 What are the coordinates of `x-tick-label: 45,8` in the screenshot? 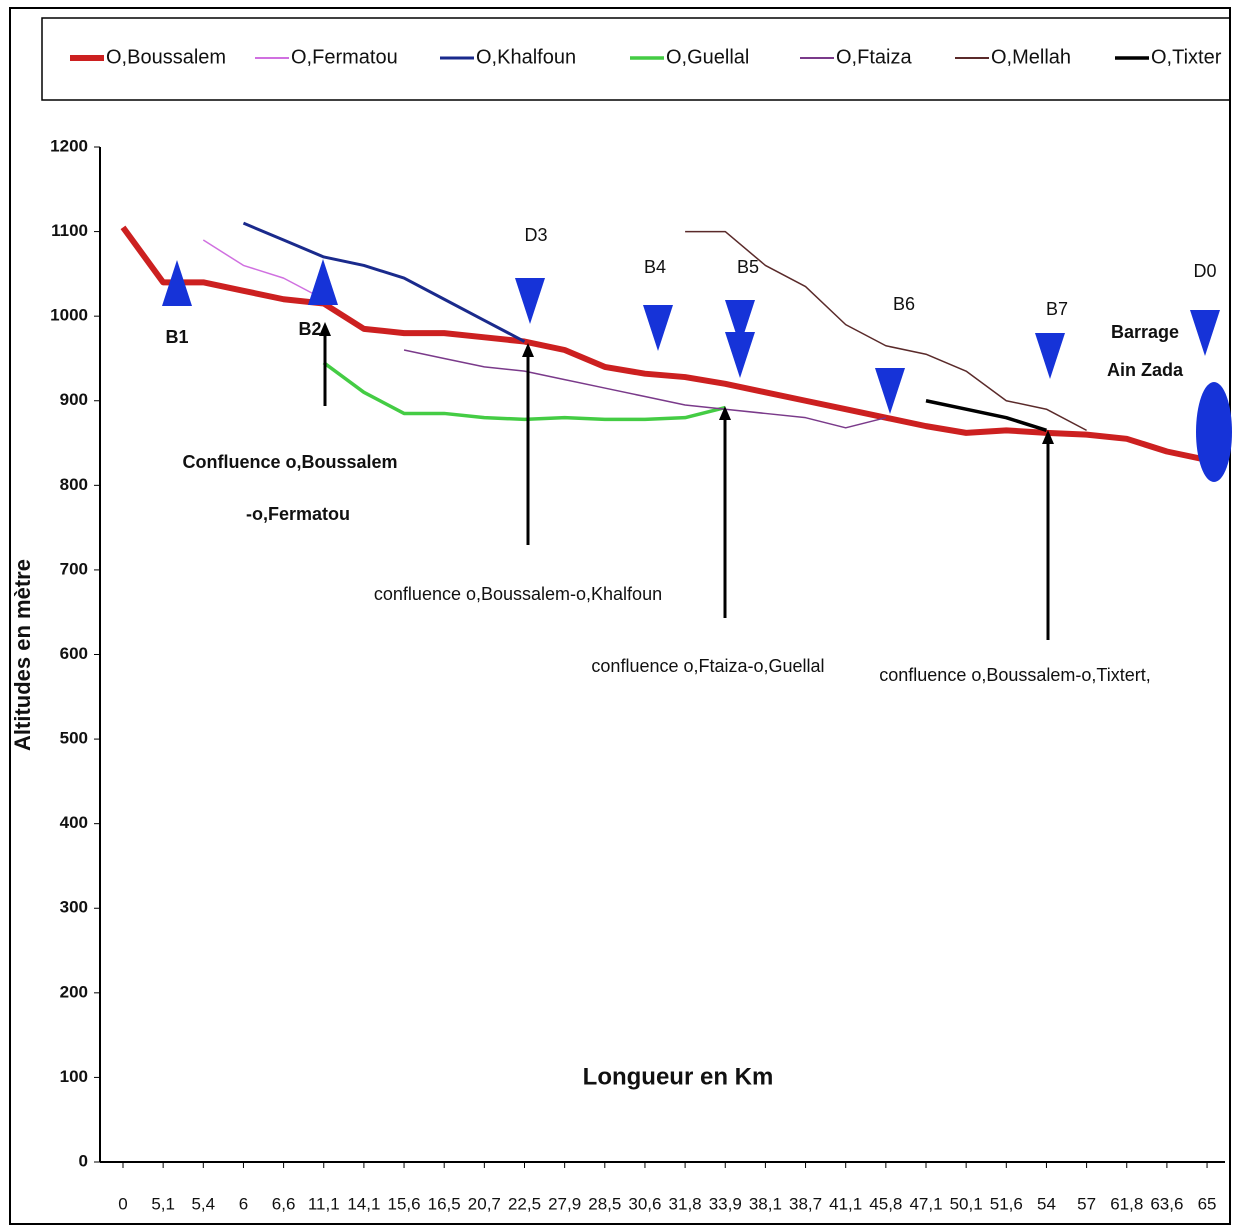 It's located at (885, 1203).